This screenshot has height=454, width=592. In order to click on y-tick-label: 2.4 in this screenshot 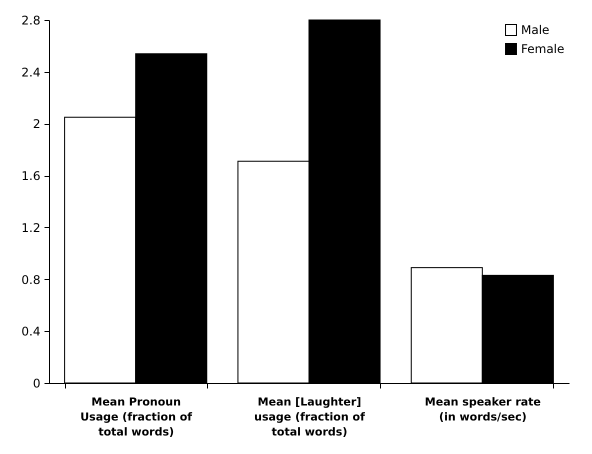, I will do `click(30, 72)`.